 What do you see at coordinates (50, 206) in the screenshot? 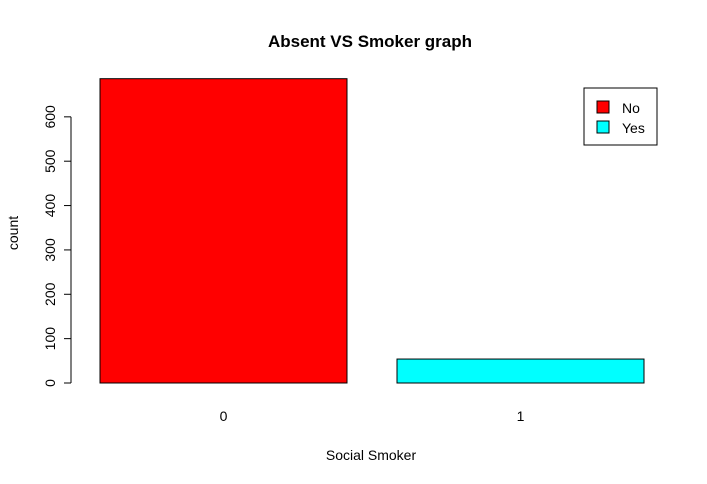
I see `y-tick-label: 400` at bounding box center [50, 206].